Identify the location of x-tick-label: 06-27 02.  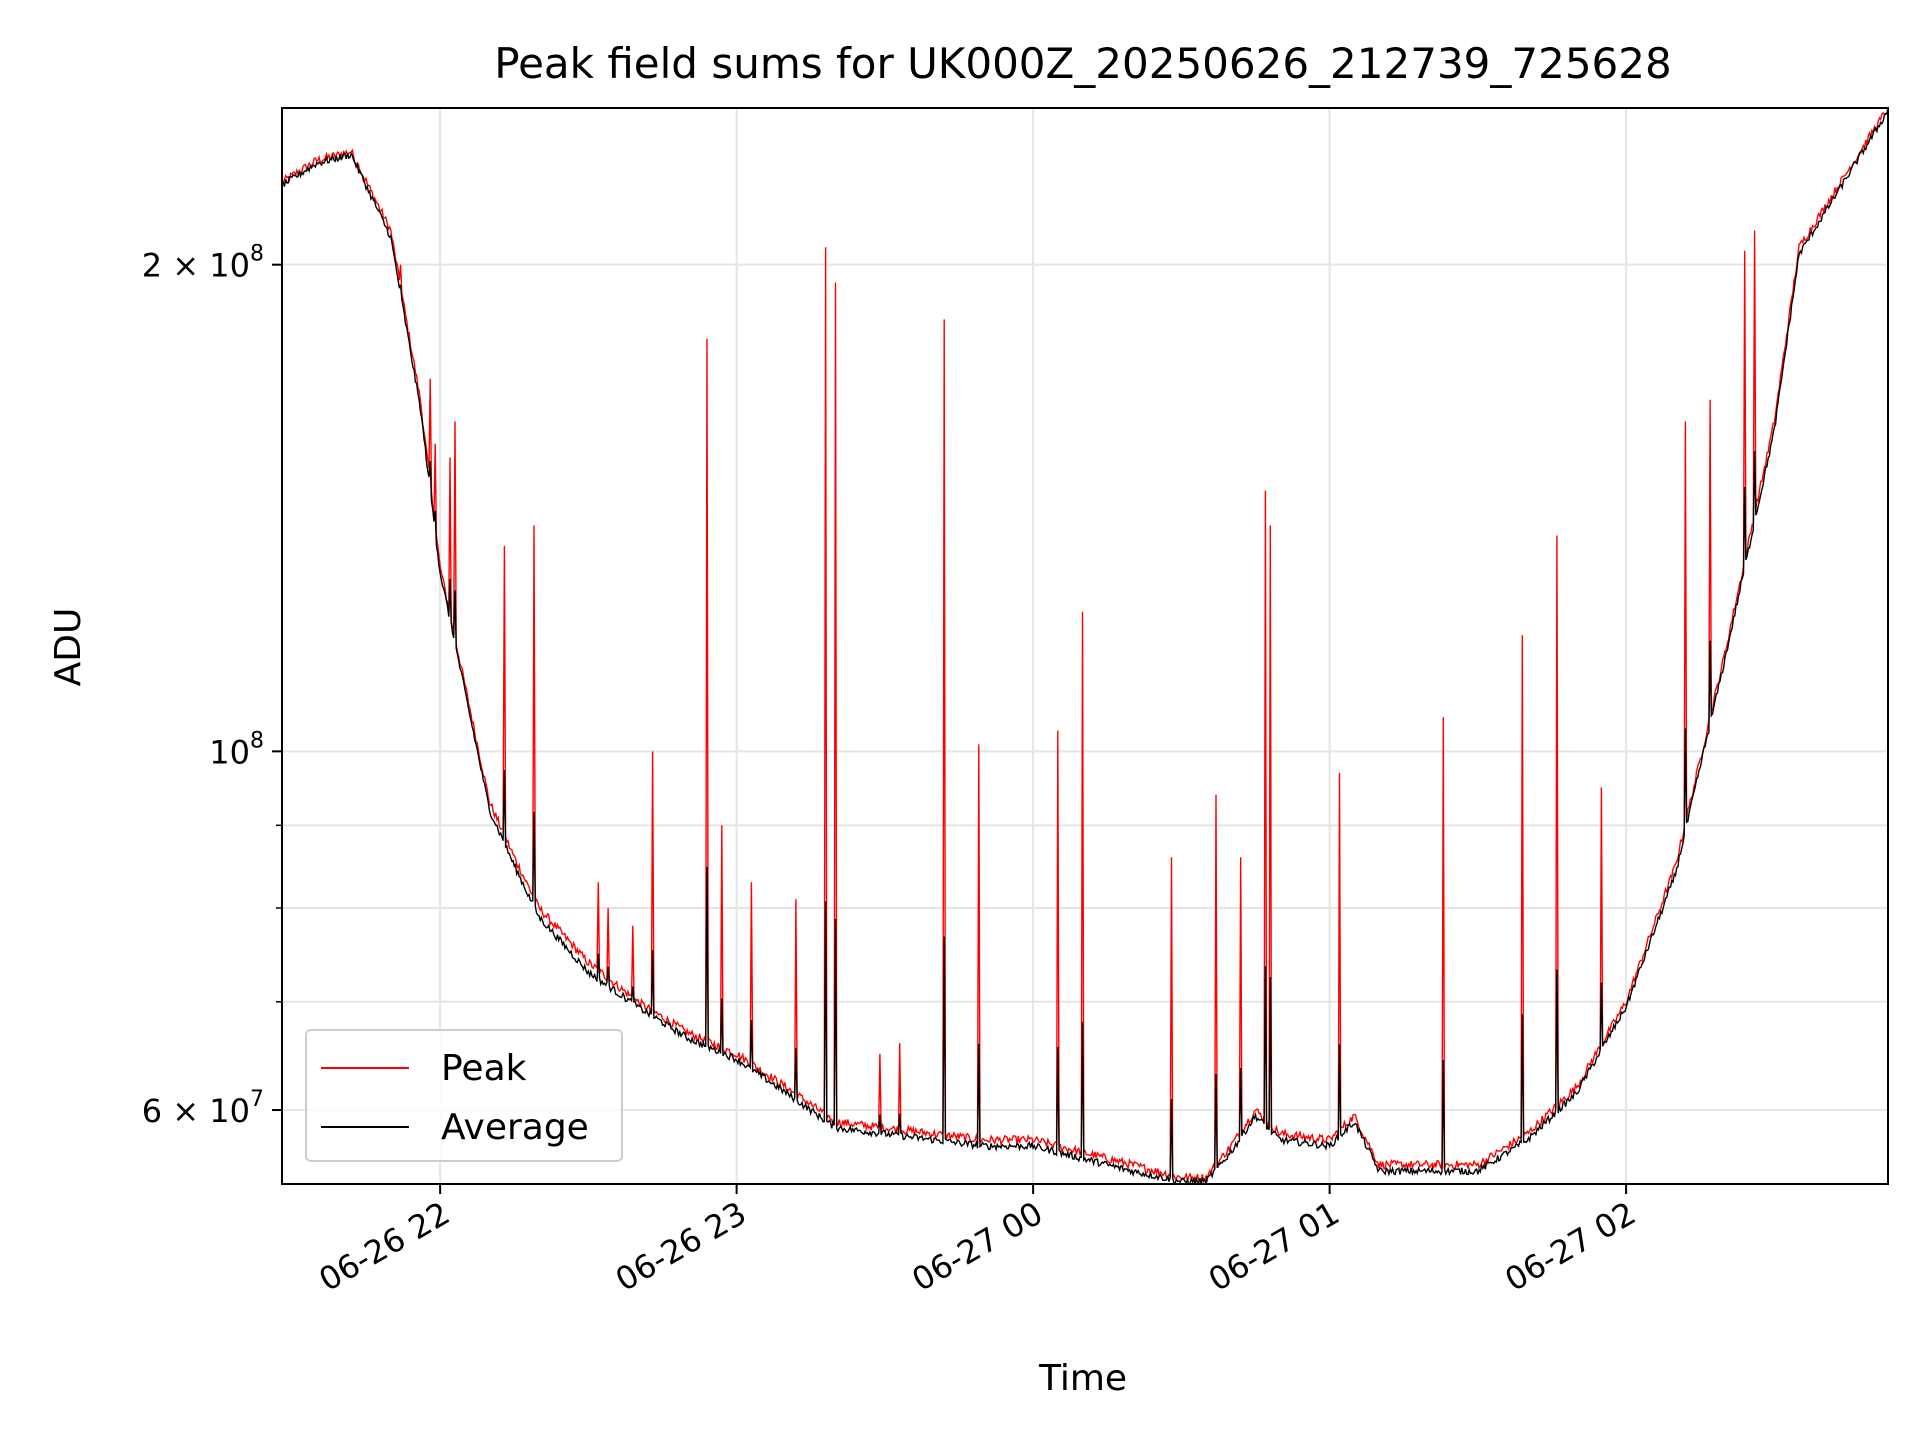
(1570, 1246).